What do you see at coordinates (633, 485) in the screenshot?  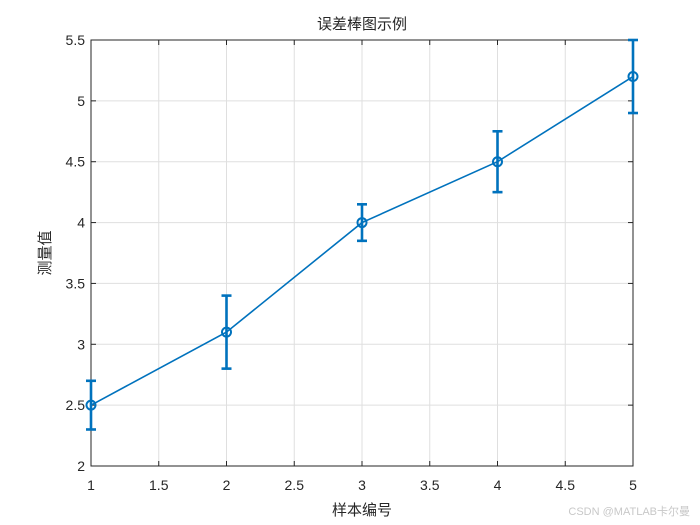 I see `x-tick-label: 5` at bounding box center [633, 485].